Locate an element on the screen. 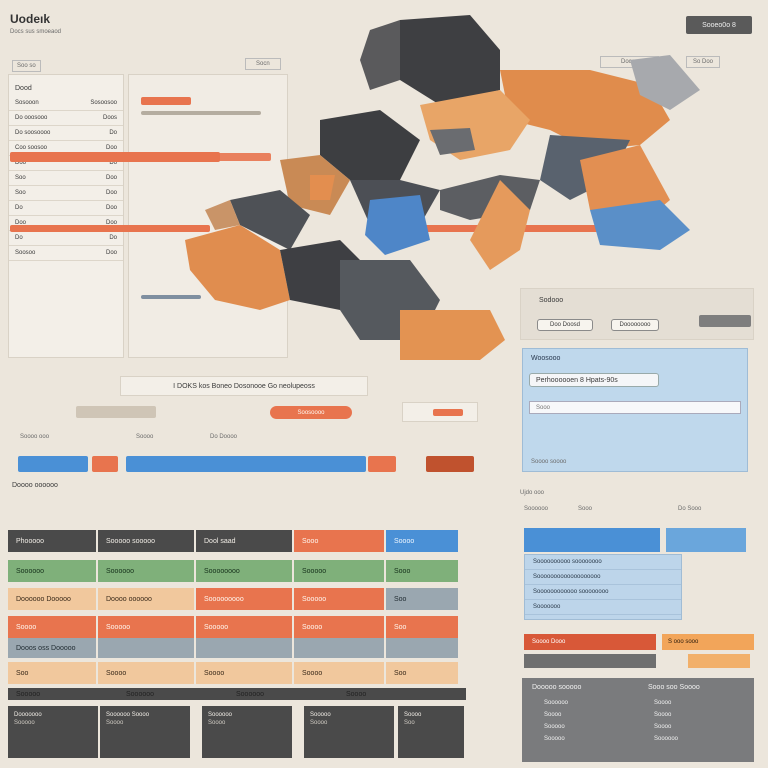 This screenshot has width=768, height=768. progress-bar-top is located at coordinates (166, 101).